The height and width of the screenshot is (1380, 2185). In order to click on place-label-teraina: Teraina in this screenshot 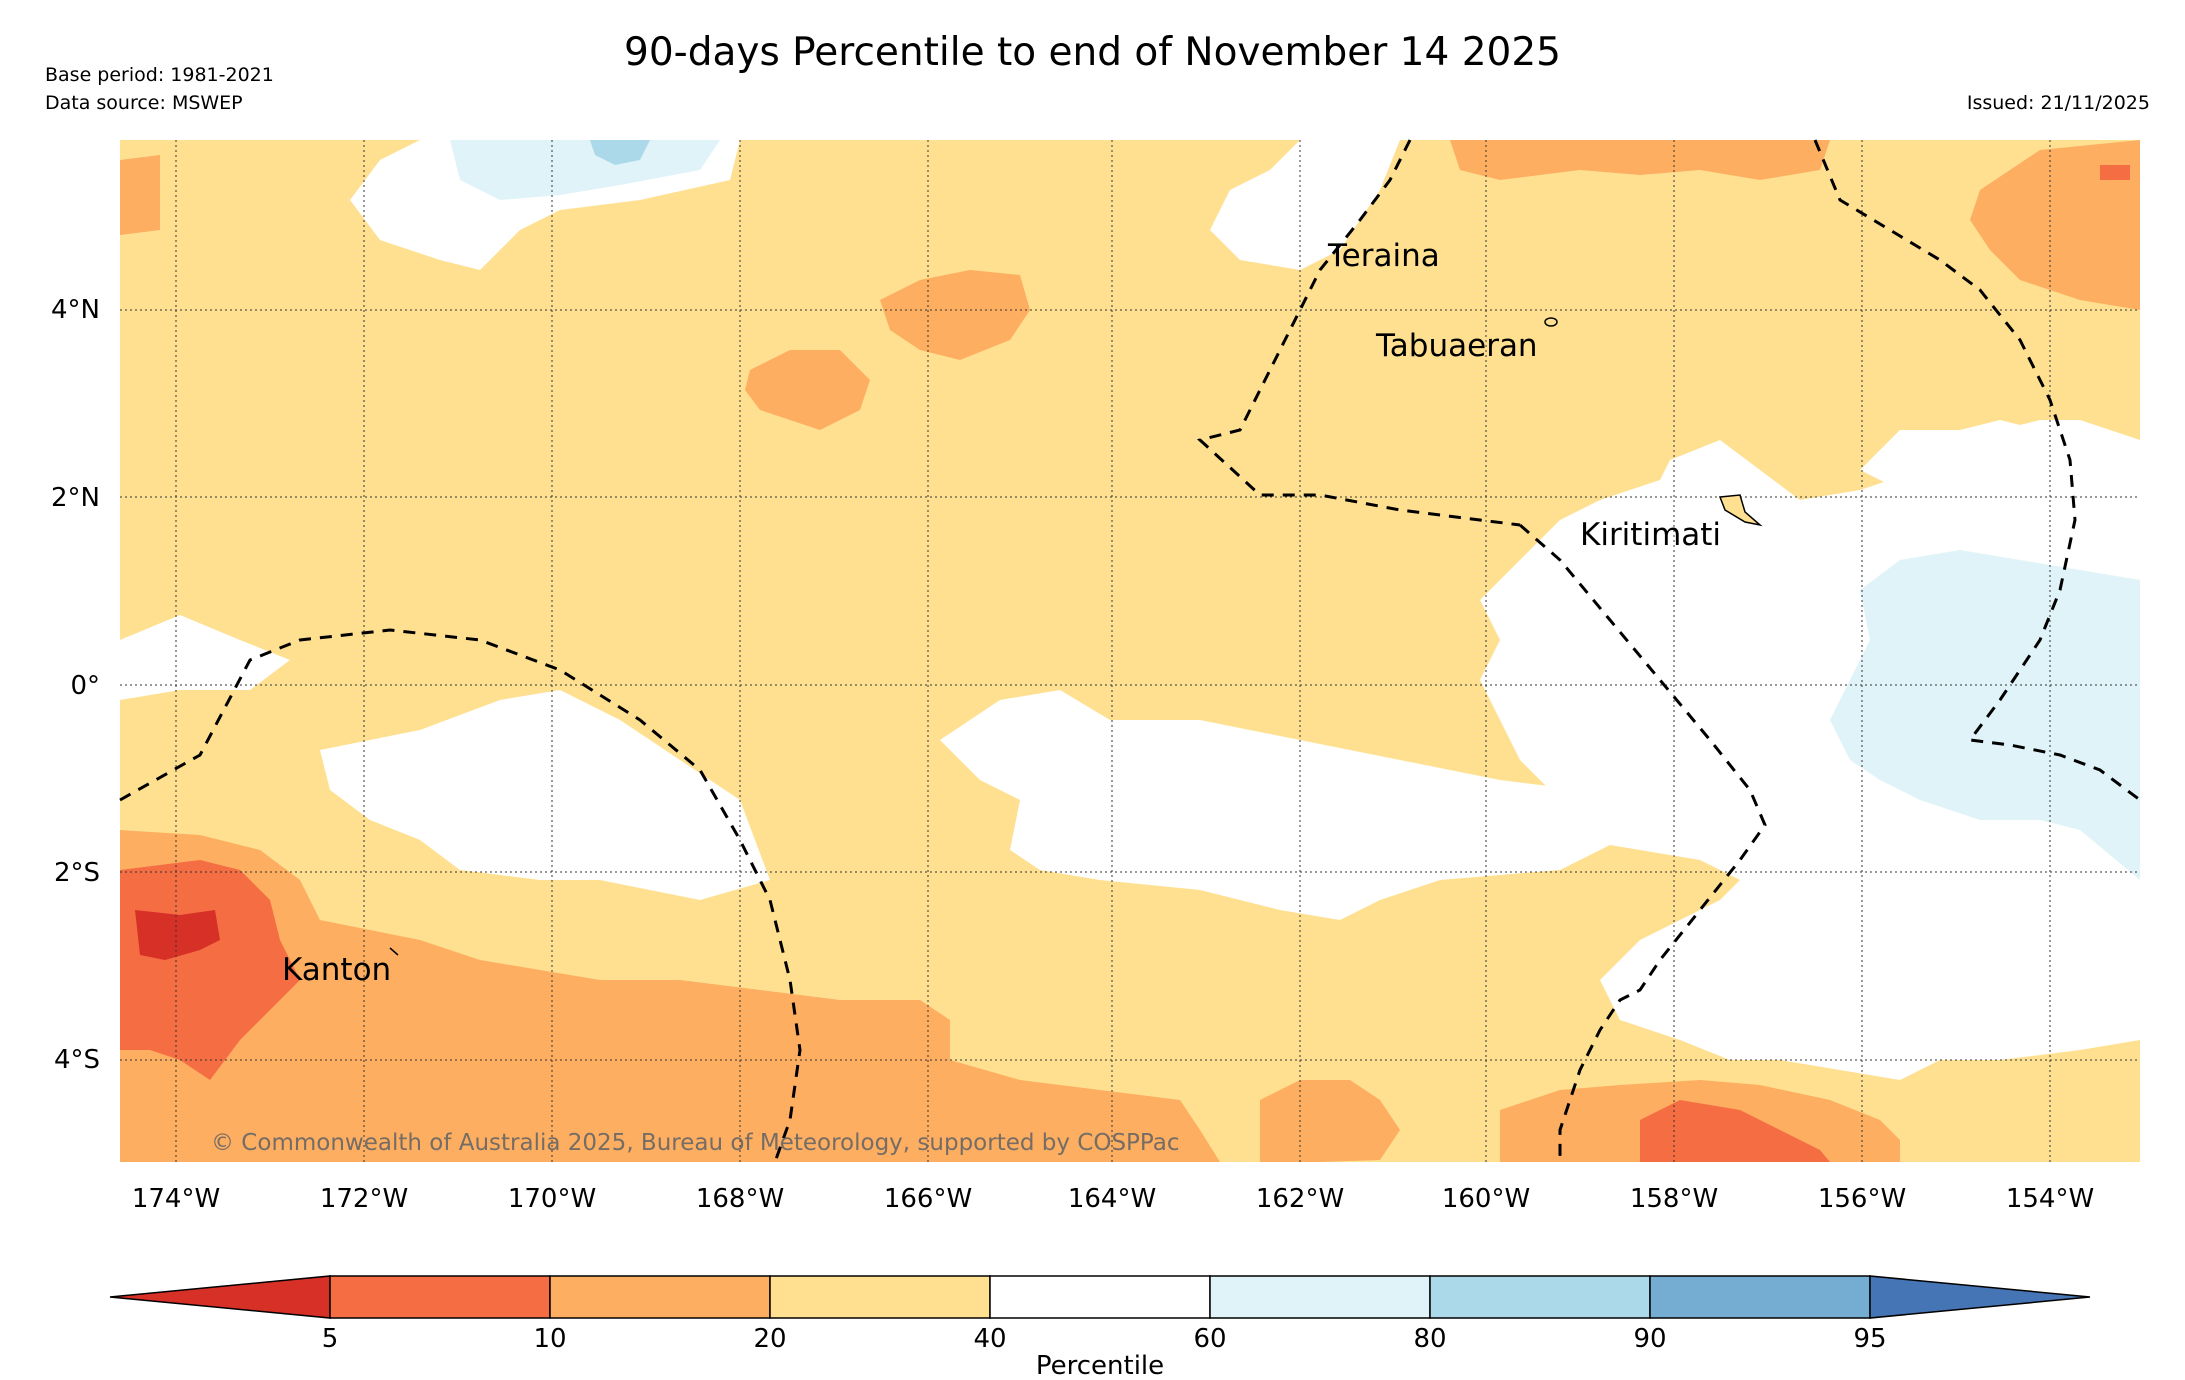, I will do `click(1383, 256)`.